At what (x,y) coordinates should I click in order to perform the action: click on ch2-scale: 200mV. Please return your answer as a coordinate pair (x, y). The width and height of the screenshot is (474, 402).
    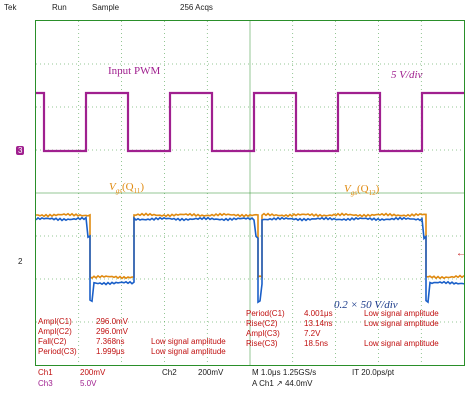
    Looking at the image, I should click on (211, 372).